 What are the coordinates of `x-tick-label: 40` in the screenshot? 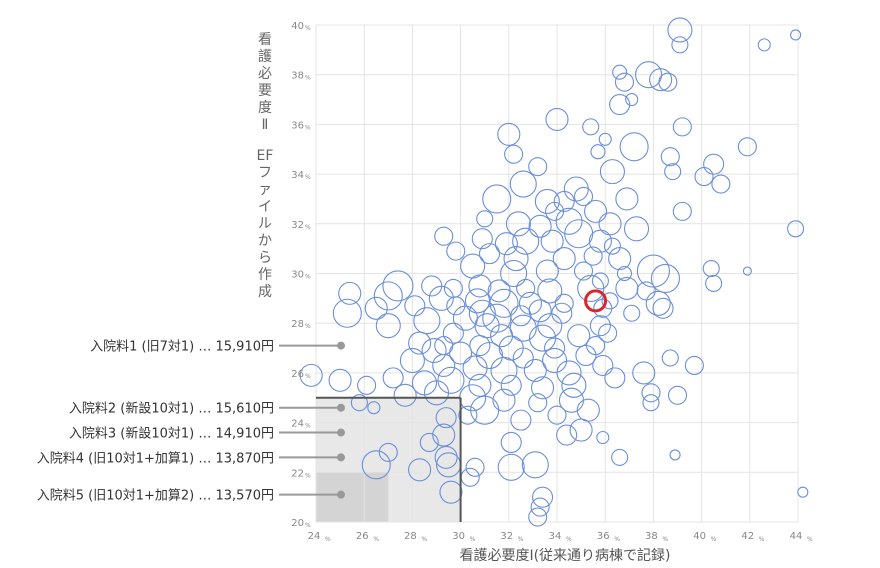 It's located at (699, 536).